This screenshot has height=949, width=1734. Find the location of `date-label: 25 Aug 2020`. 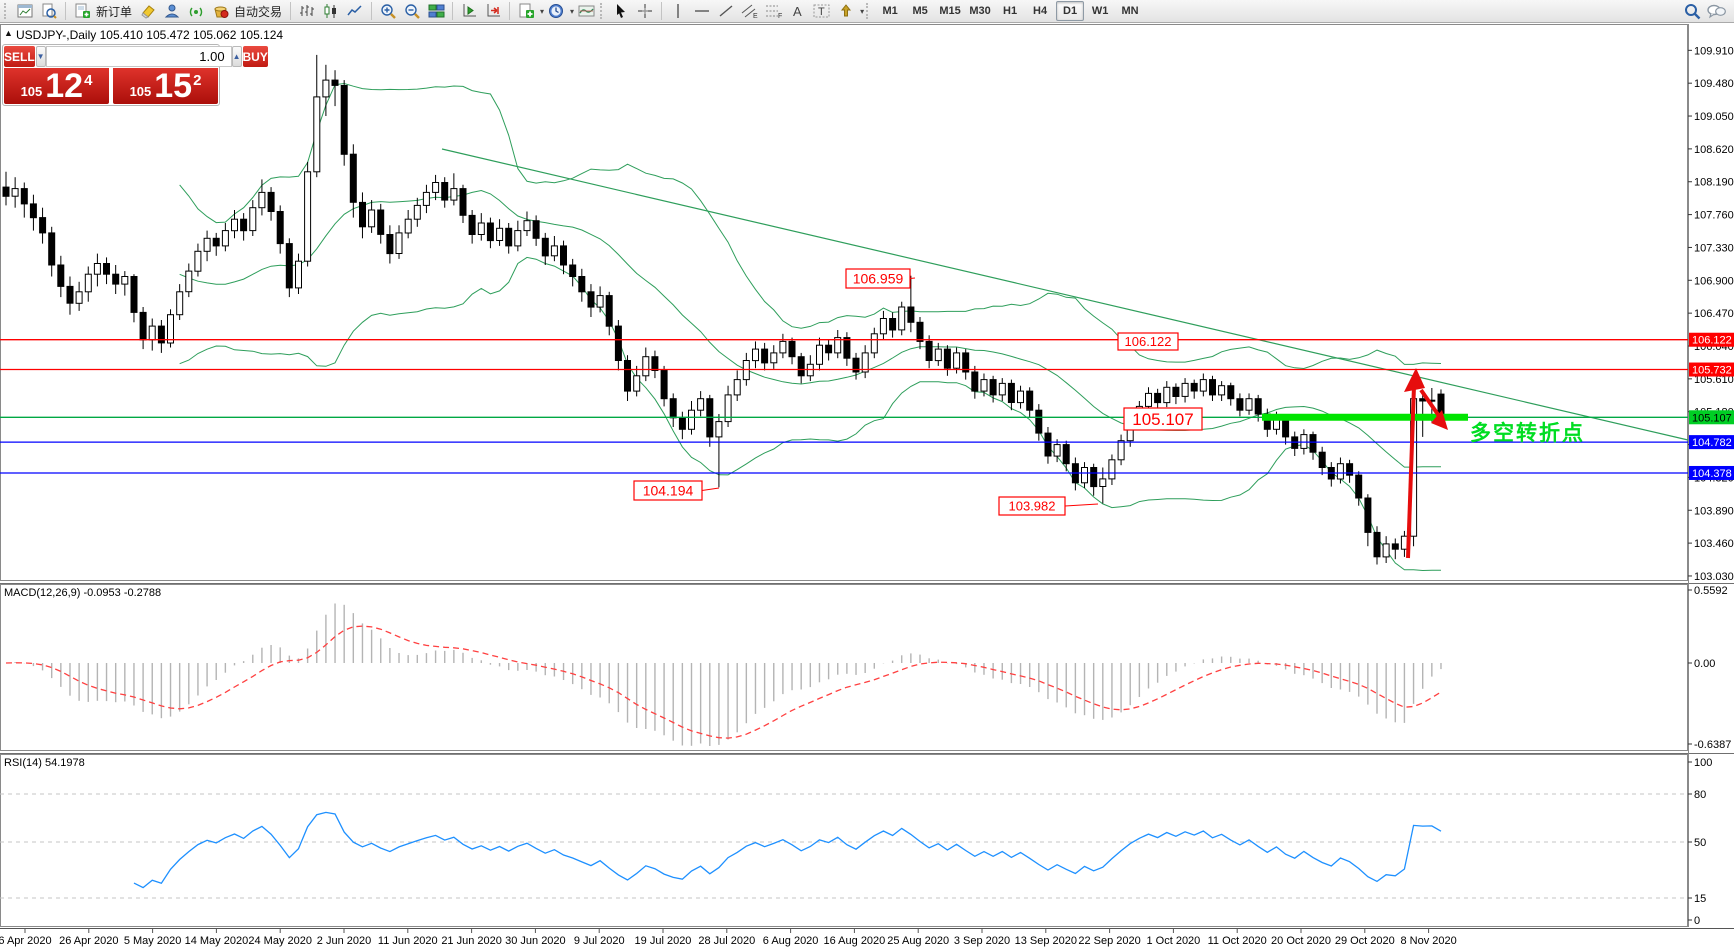

date-label: 25 Aug 2020 is located at coordinates (918, 941).